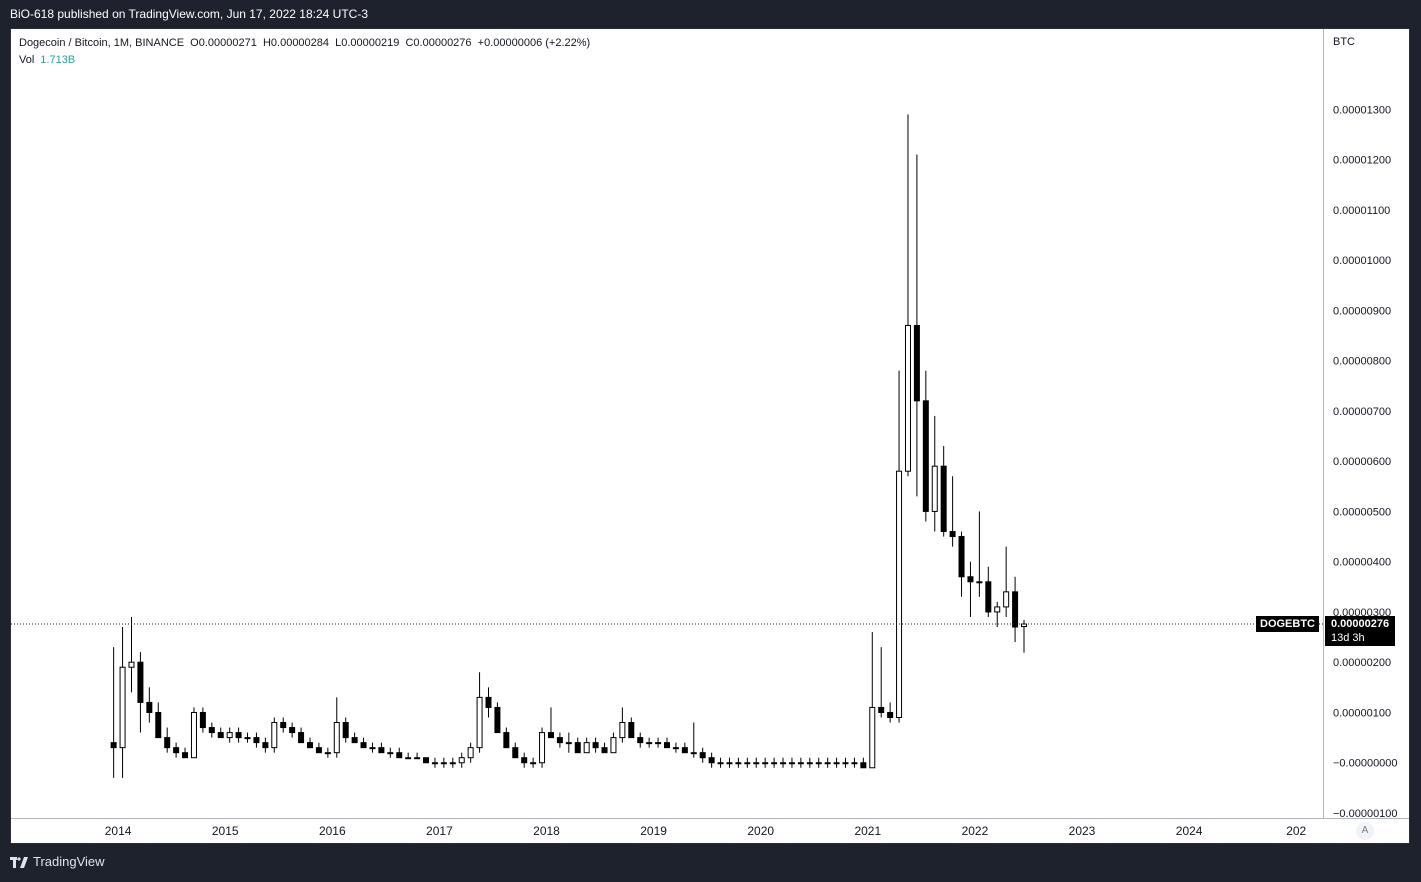 The image size is (1421, 882). What do you see at coordinates (1362, 613) in the screenshot?
I see `price-tick-label: 0.00000300` at bounding box center [1362, 613].